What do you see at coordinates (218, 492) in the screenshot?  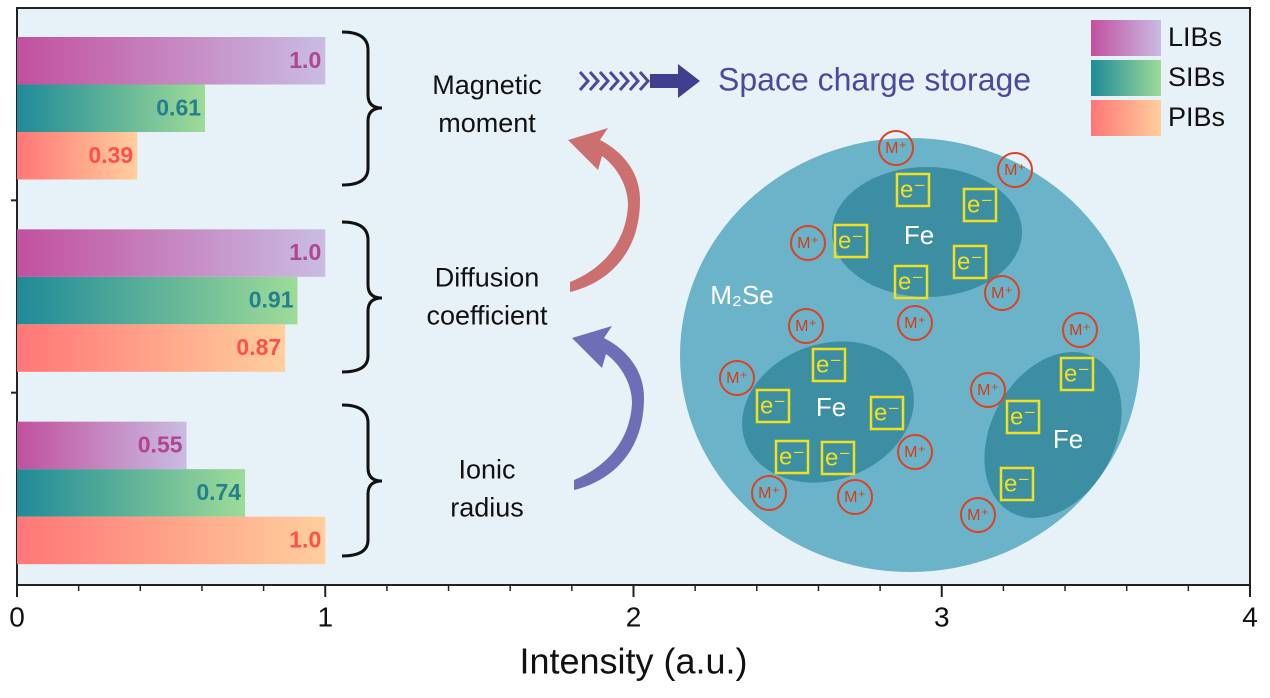 I see `value-label: 0.74` at bounding box center [218, 492].